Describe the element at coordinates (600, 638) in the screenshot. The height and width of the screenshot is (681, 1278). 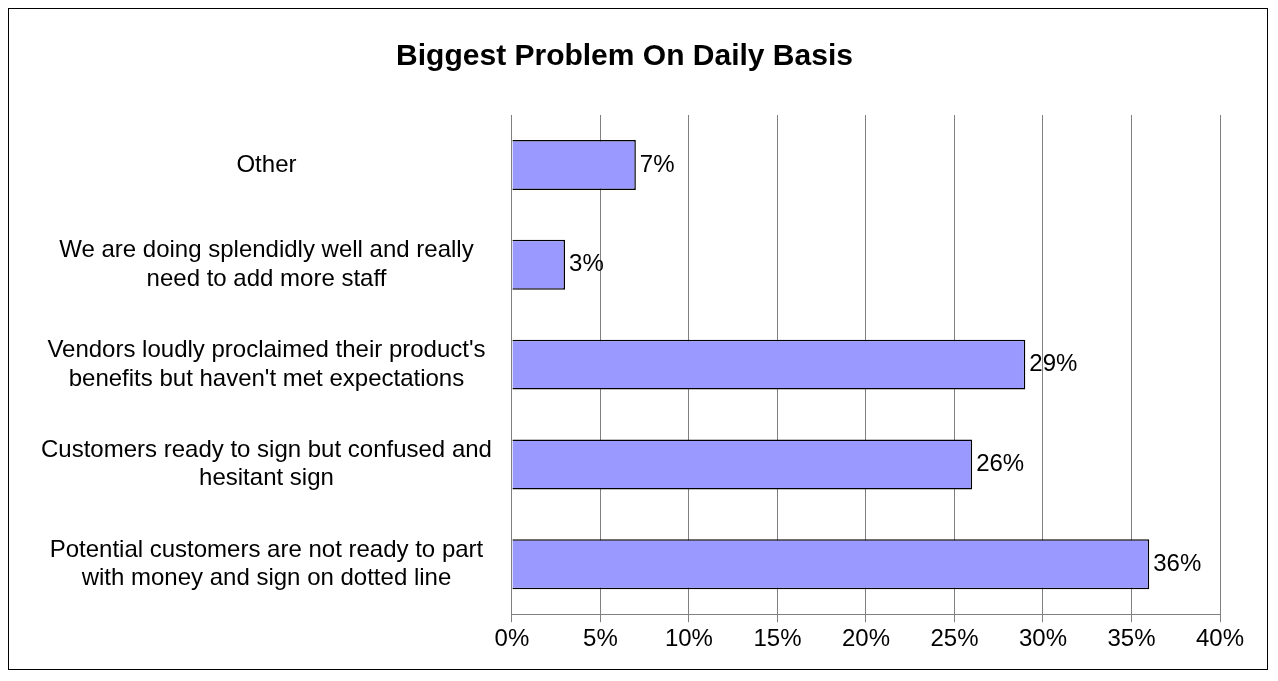
I see `x-tick-label: 5%` at that location.